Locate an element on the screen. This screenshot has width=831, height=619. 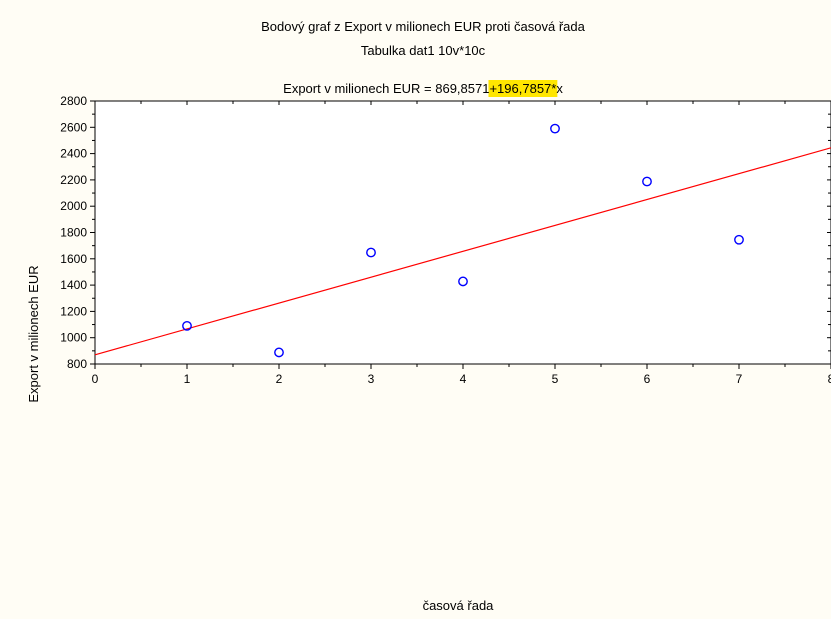
x-tick-label: 4 is located at coordinates (463, 379).